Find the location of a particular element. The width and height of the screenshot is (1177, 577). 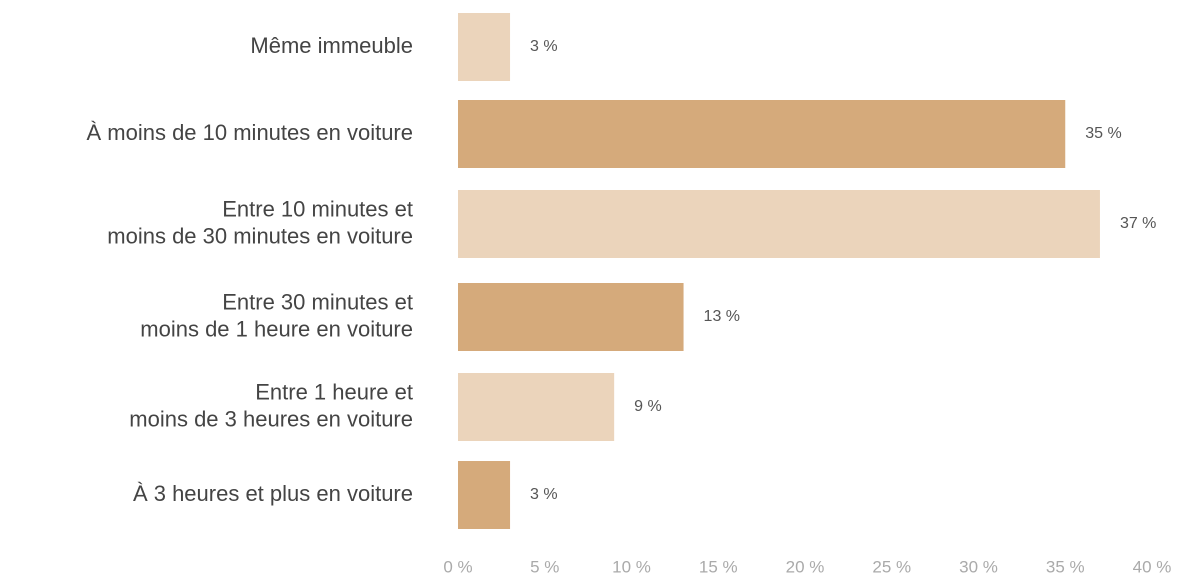

x-tick-label: 35 % is located at coordinates (1065, 566).